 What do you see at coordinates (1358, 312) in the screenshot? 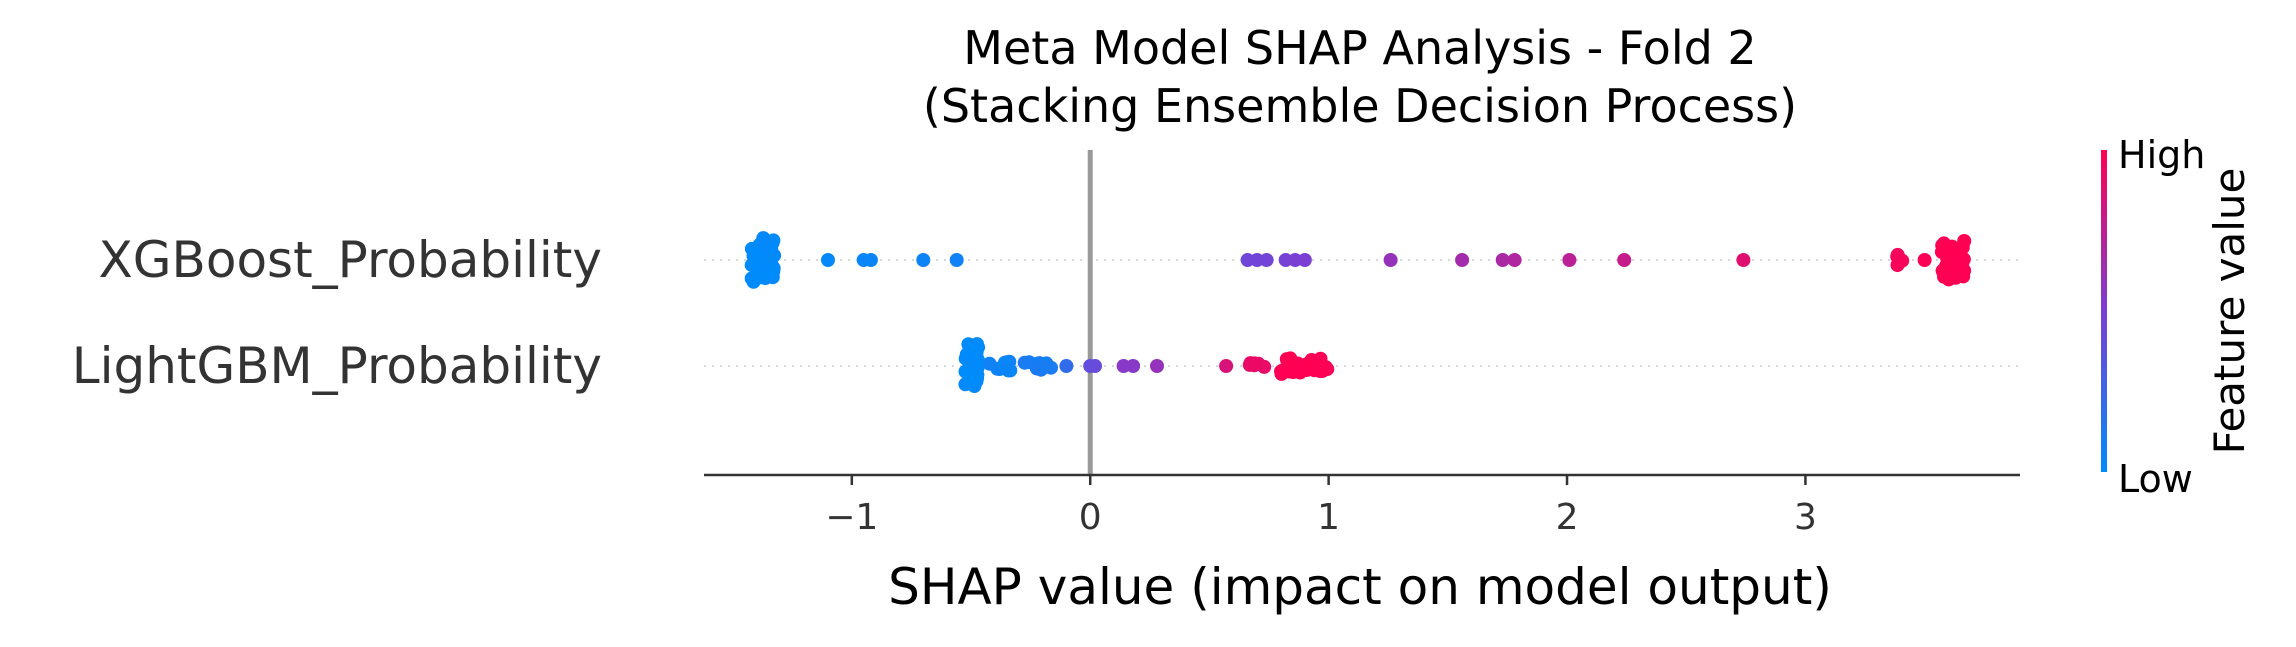
I see `shap-points` at bounding box center [1358, 312].